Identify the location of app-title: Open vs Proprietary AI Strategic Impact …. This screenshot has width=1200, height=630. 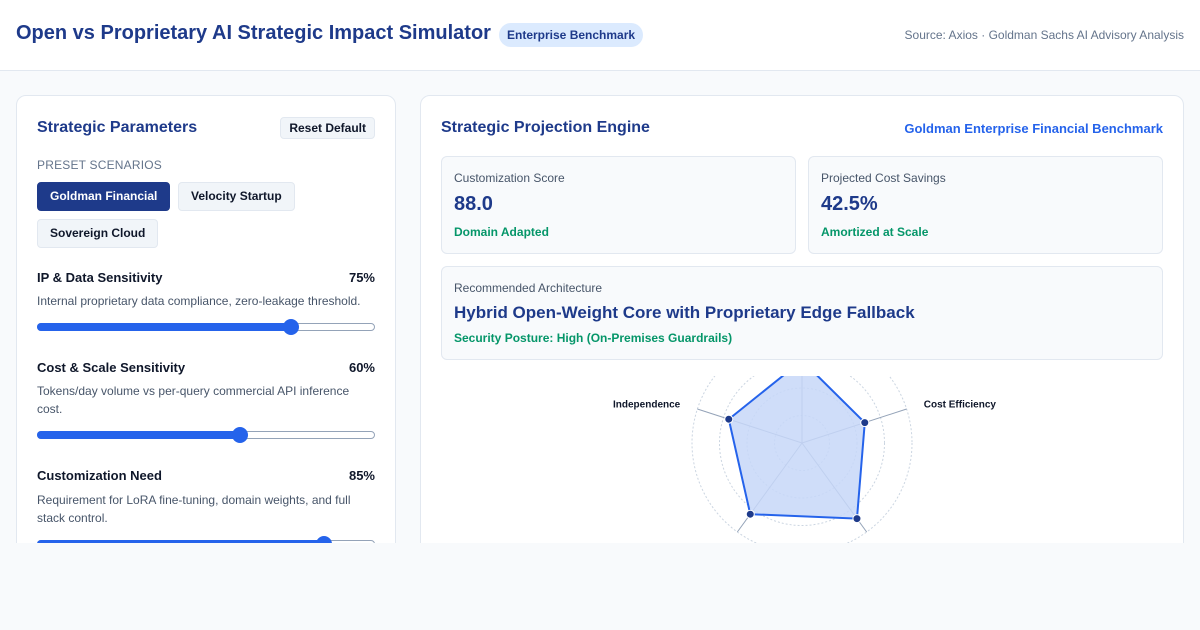
(253, 33).